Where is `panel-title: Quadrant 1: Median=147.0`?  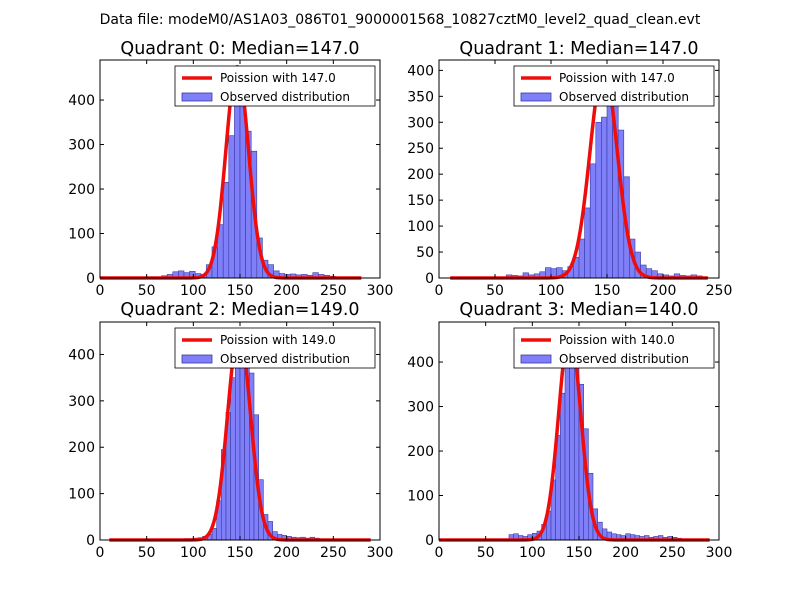 panel-title: Quadrant 1: Median=147.0 is located at coordinates (578, 49).